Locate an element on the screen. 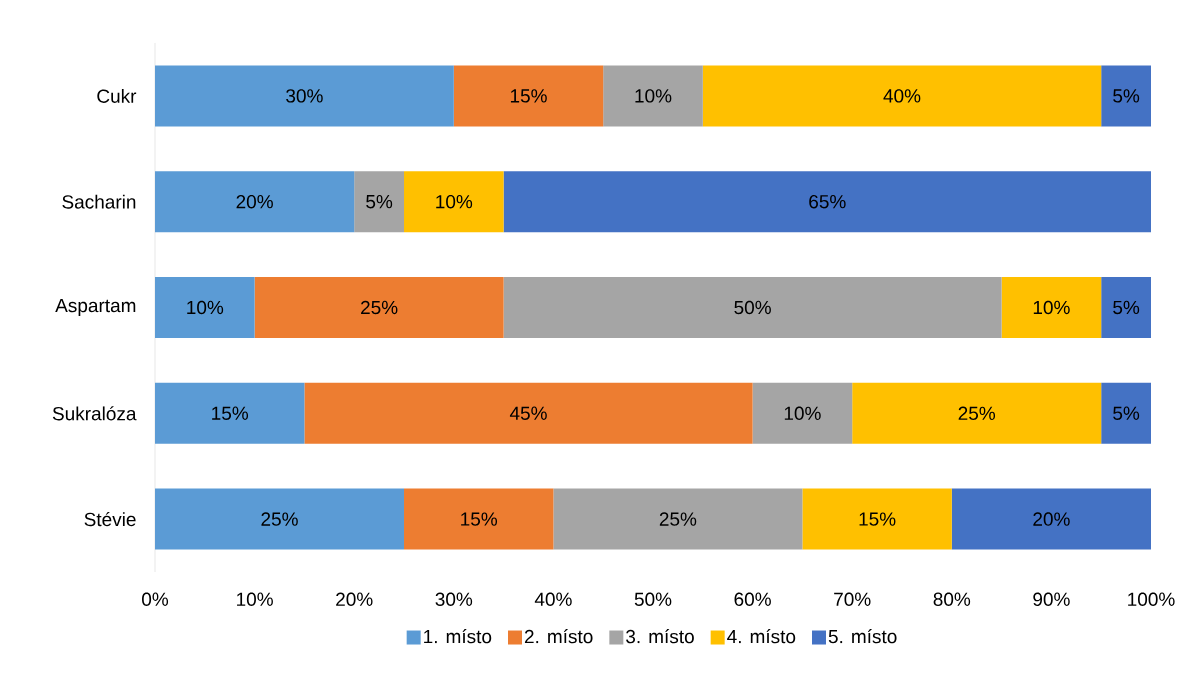 This screenshot has width=1200, height=696. x-tick-label: 0% is located at coordinates (155, 599).